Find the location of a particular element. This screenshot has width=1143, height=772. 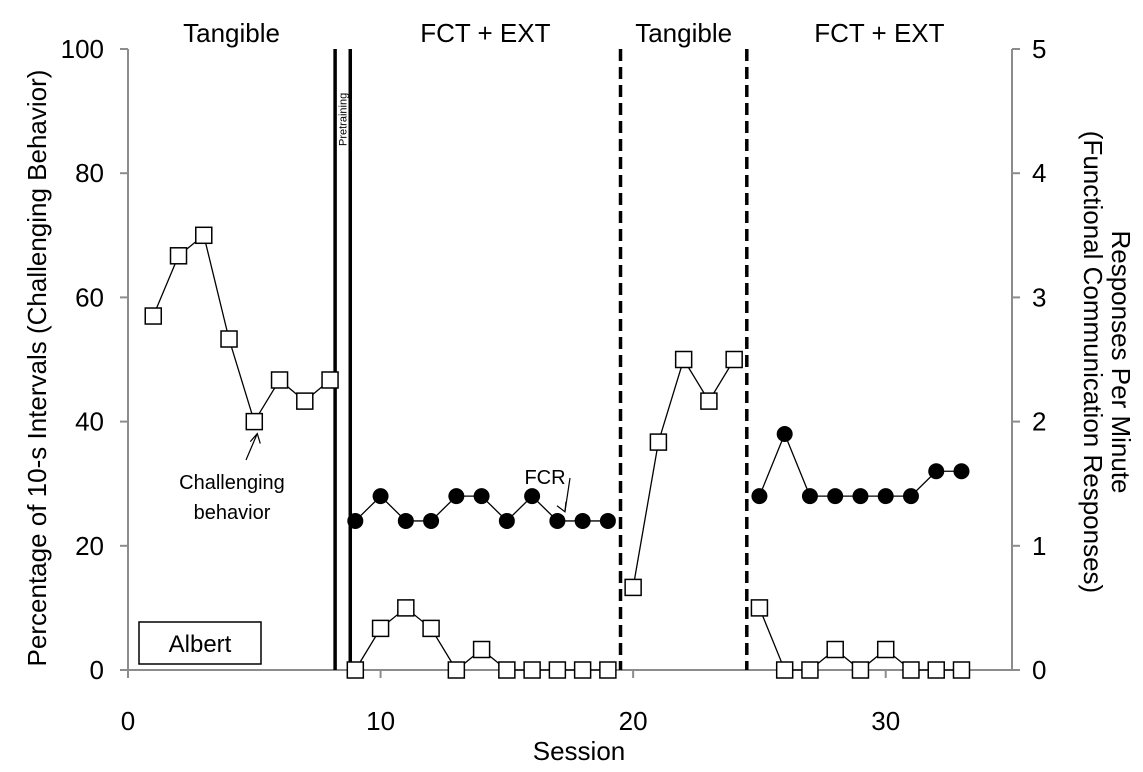

y-axis-right-label-line1: Responses Per Minute is located at coordinates (1121, 361).